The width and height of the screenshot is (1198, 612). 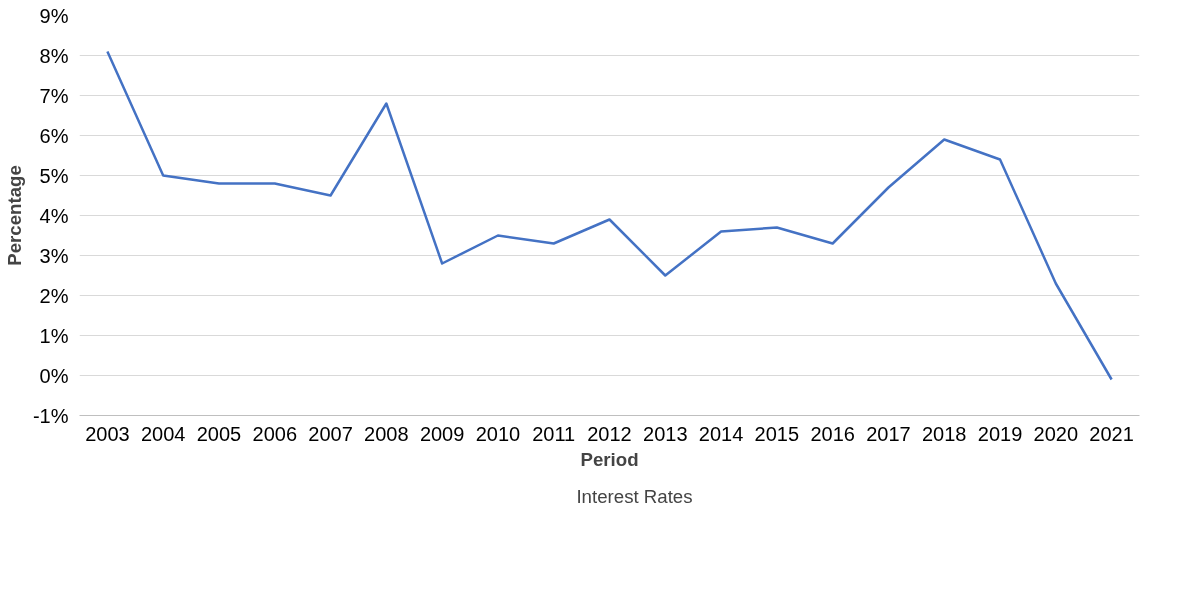 I want to click on y-tick-label: 2%, so click(x=54, y=295).